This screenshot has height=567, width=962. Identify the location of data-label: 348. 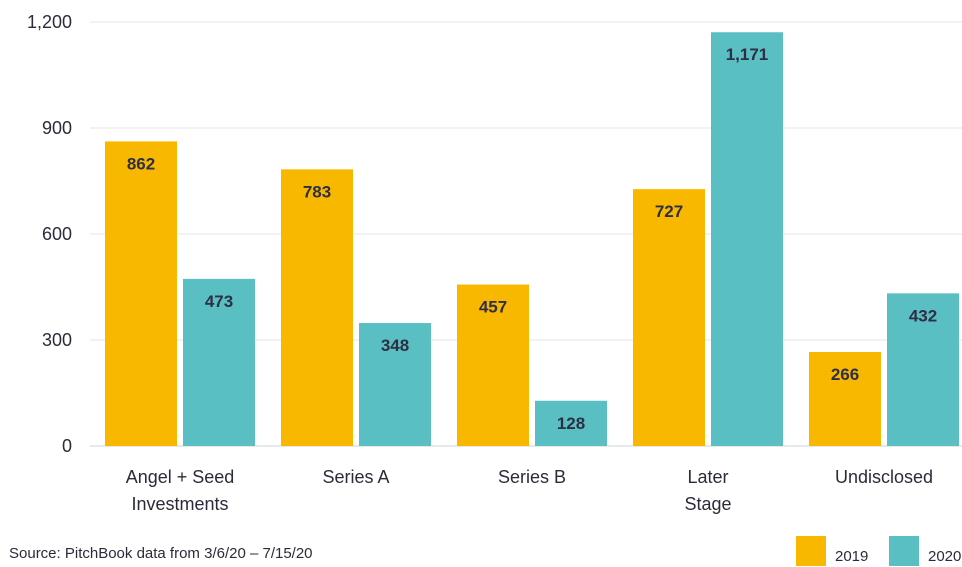
(395, 345).